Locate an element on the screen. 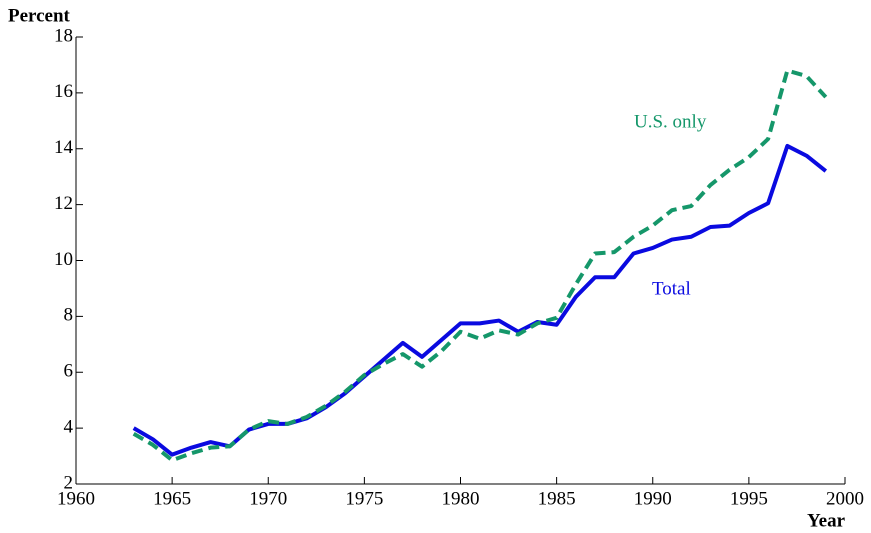  y-tick-label: 14 is located at coordinates (64, 147).